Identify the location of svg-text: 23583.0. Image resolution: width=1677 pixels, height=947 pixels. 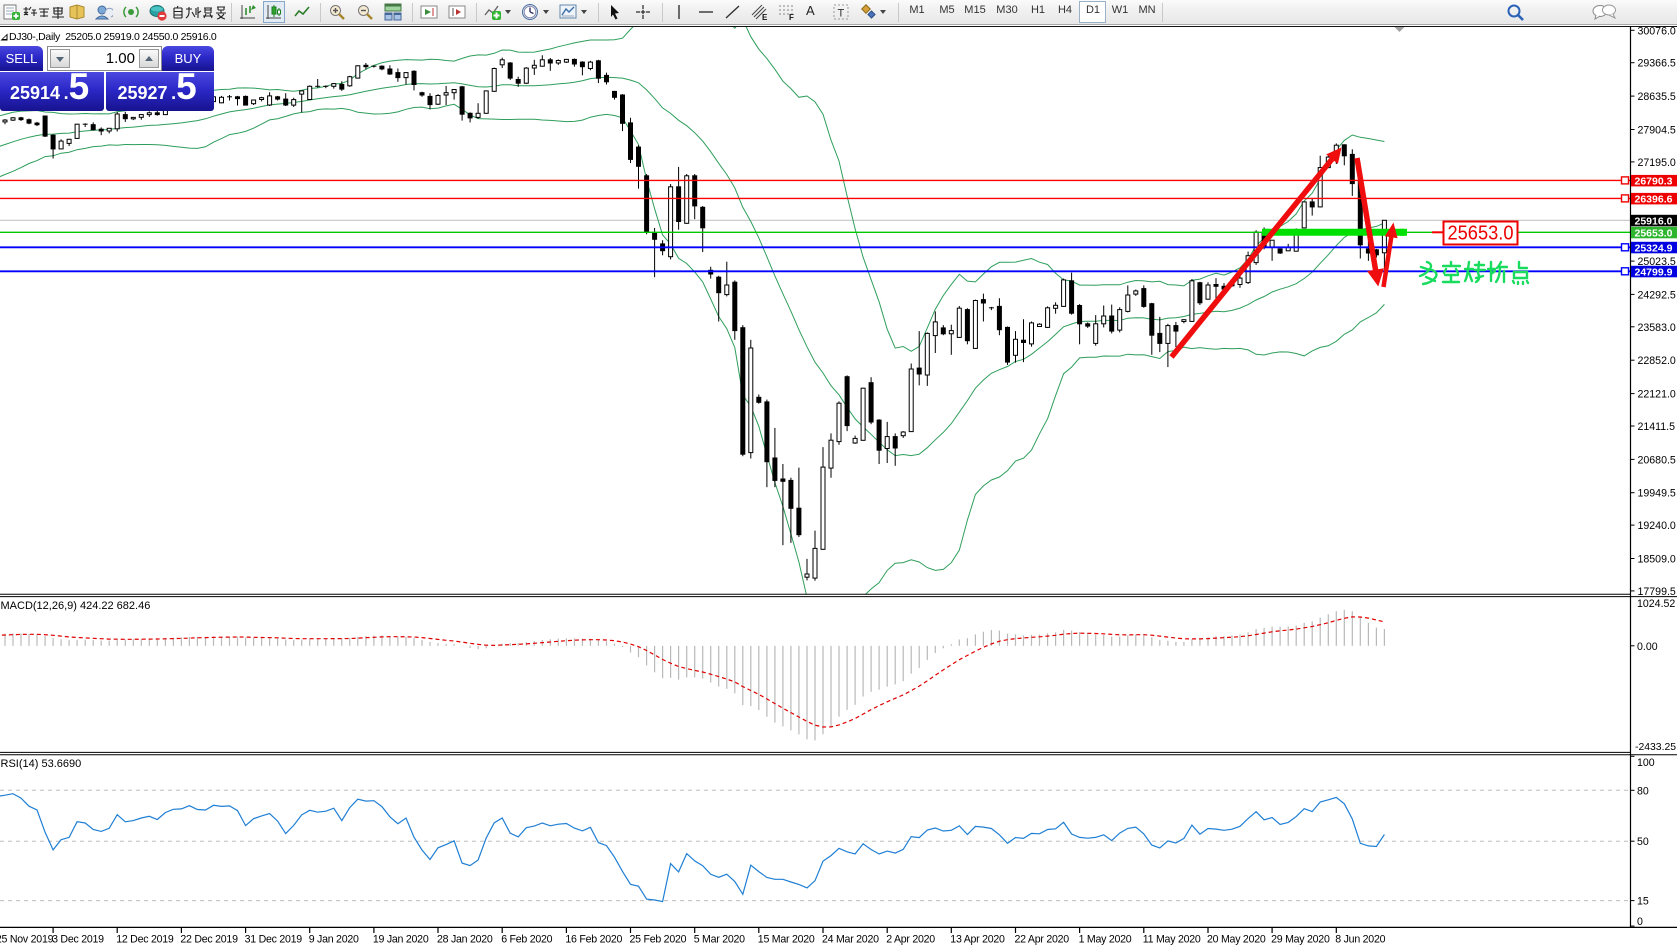
(1657, 328).